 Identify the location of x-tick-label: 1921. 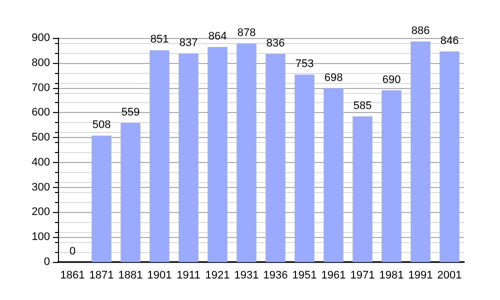
(217, 276).